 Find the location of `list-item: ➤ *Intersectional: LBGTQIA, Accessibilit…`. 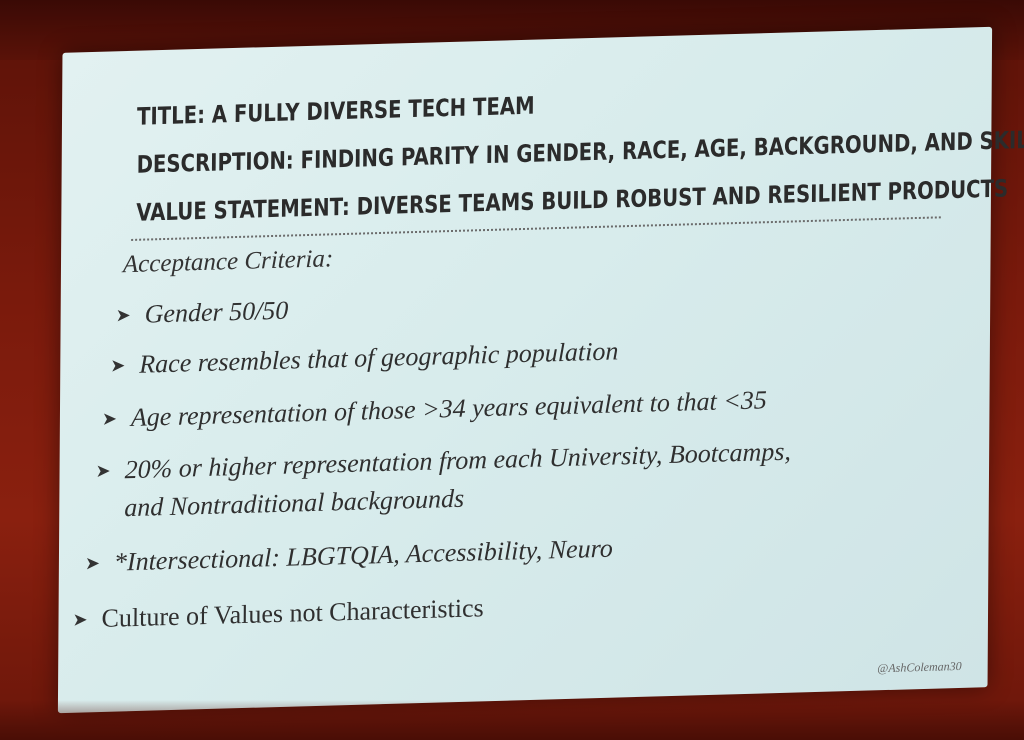

list-item: ➤ *Intersectional: LBGTQIA, Accessibilit… is located at coordinates (349, 556).